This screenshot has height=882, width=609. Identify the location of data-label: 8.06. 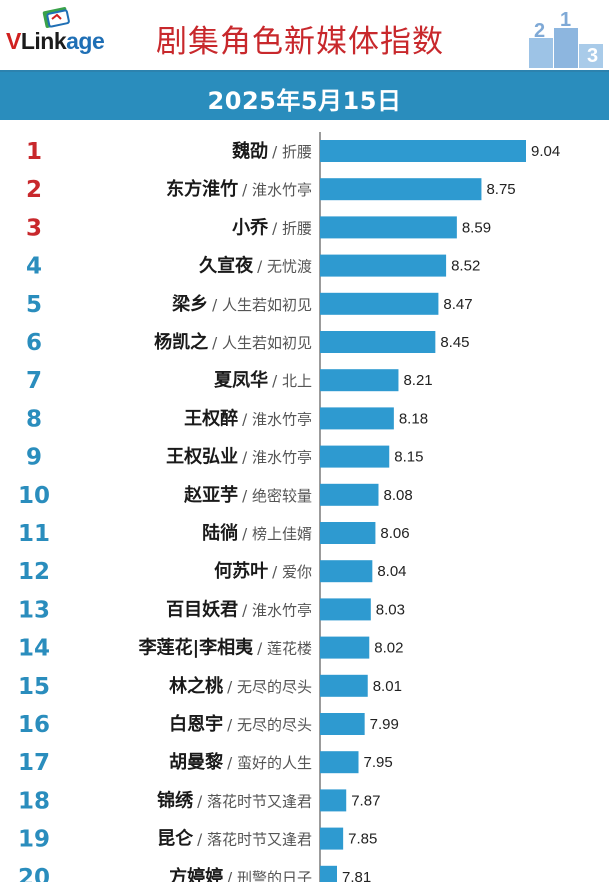
(394, 533).